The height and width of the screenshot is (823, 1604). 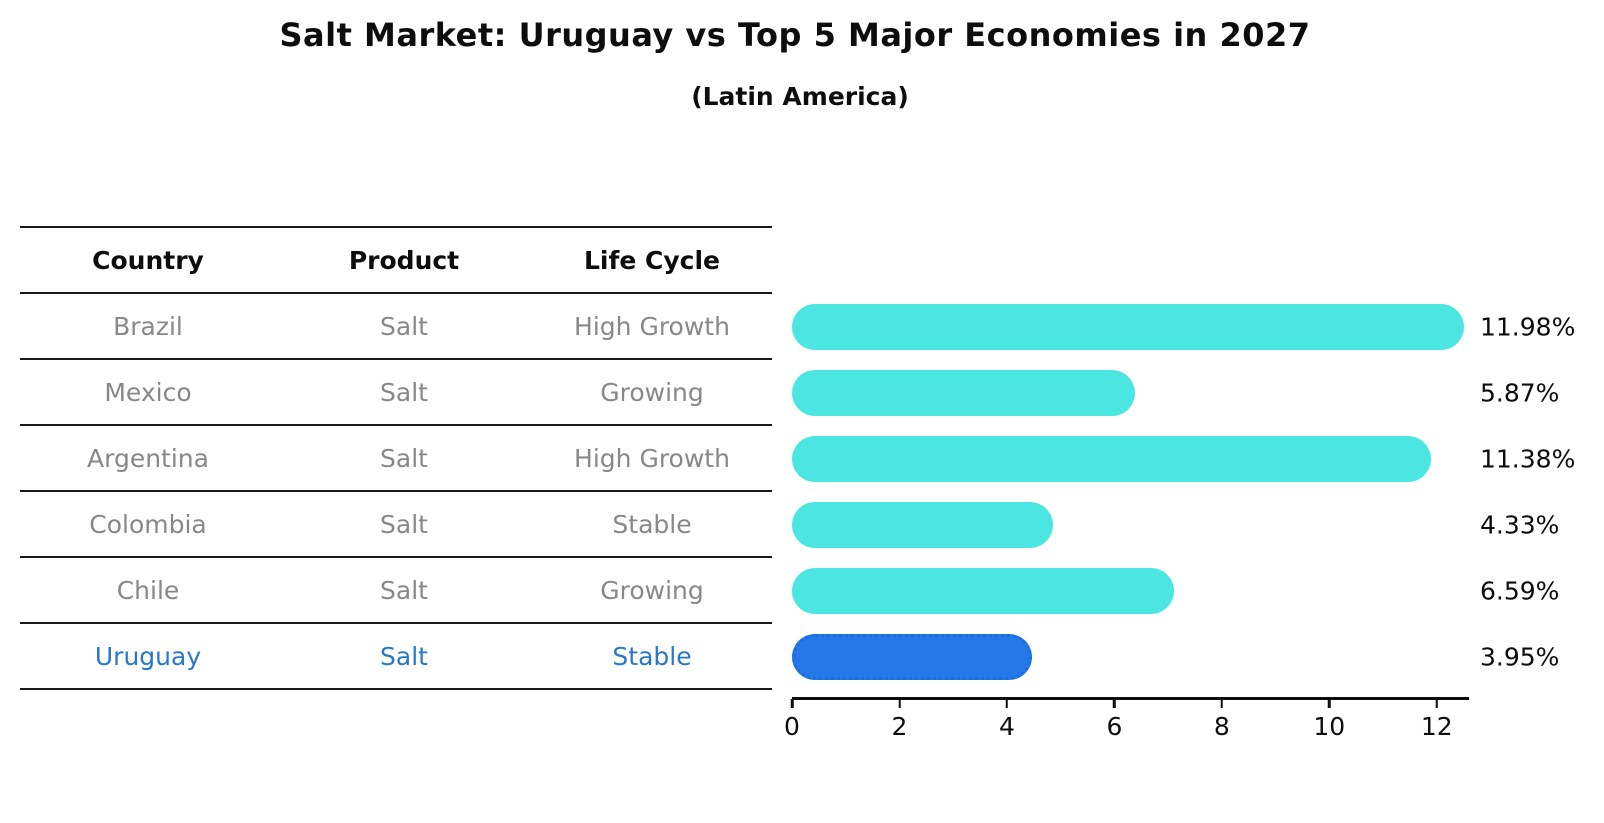 I want to click on x-axis-tick-label: 6, so click(x=1114, y=726).